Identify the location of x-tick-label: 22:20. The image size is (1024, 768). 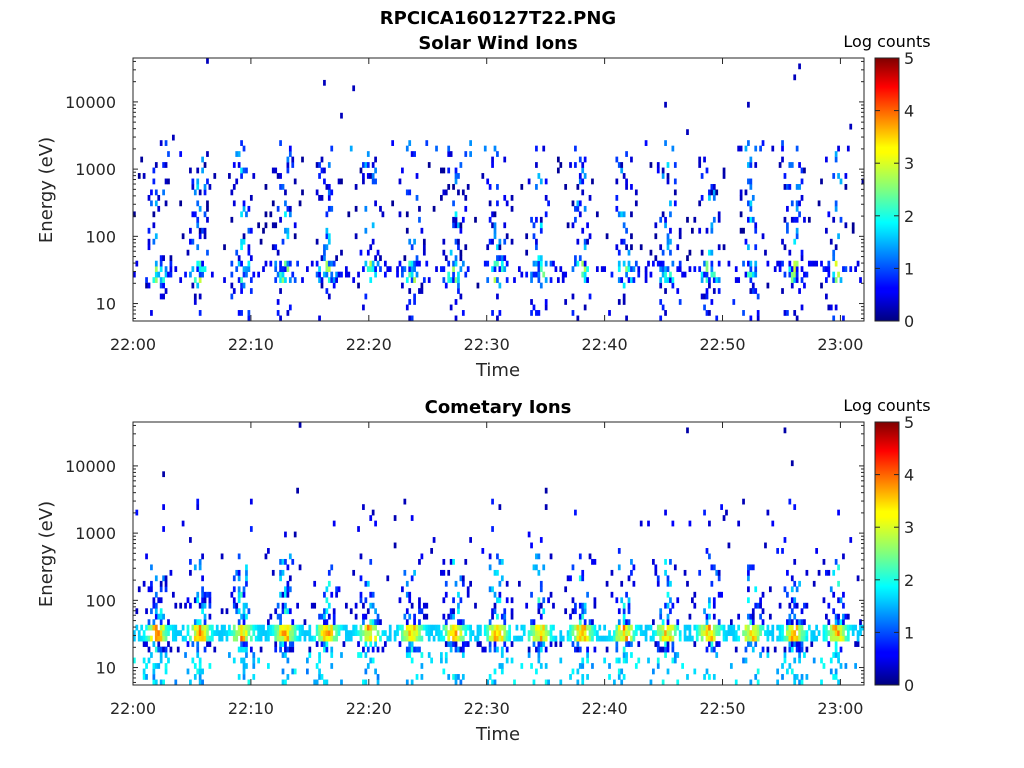
(369, 344).